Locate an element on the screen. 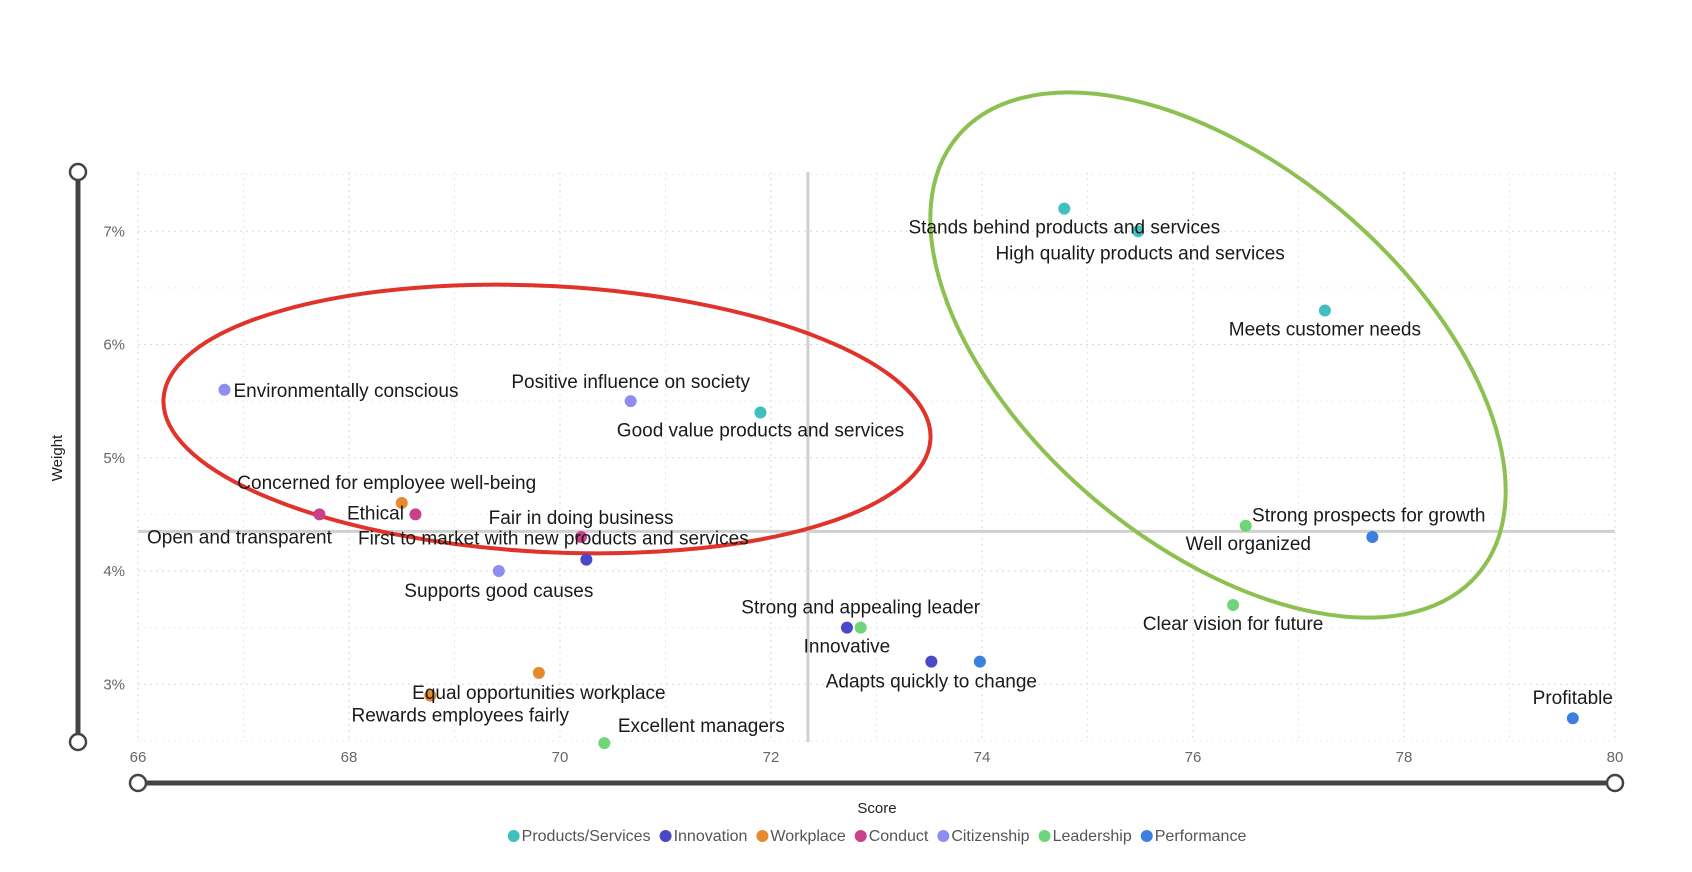  y-tick-label: 5% is located at coordinates (114, 458).